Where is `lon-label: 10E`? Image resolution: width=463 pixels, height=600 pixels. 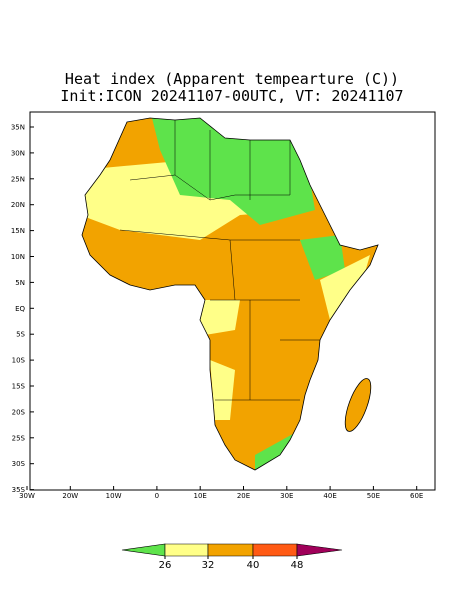
lon-label: 10E is located at coordinates (200, 496).